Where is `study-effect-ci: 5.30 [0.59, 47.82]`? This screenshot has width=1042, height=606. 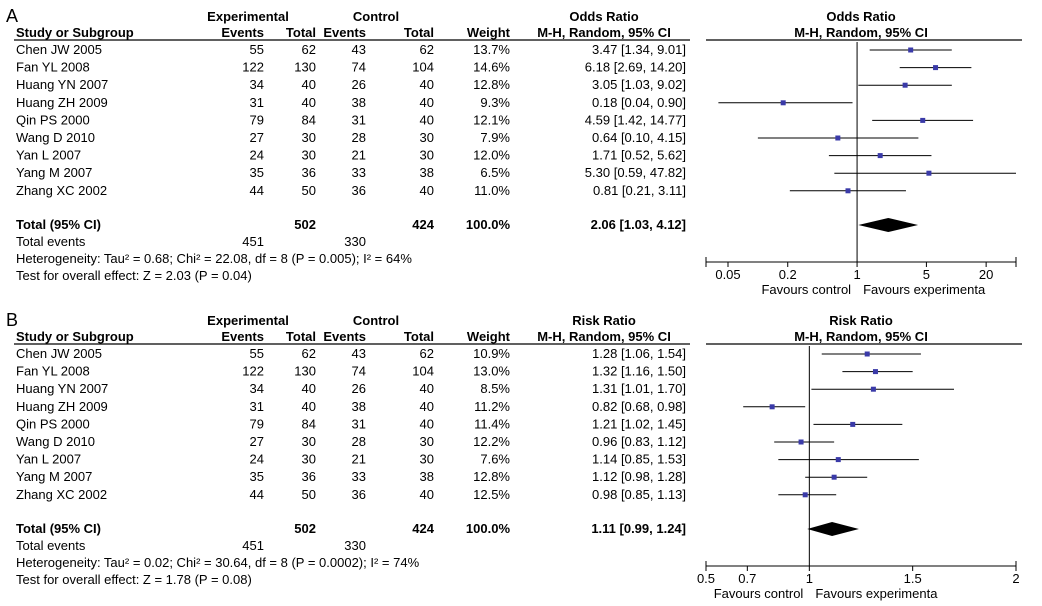 study-effect-ci: 5.30 [0.59, 47.82] is located at coordinates (635, 172).